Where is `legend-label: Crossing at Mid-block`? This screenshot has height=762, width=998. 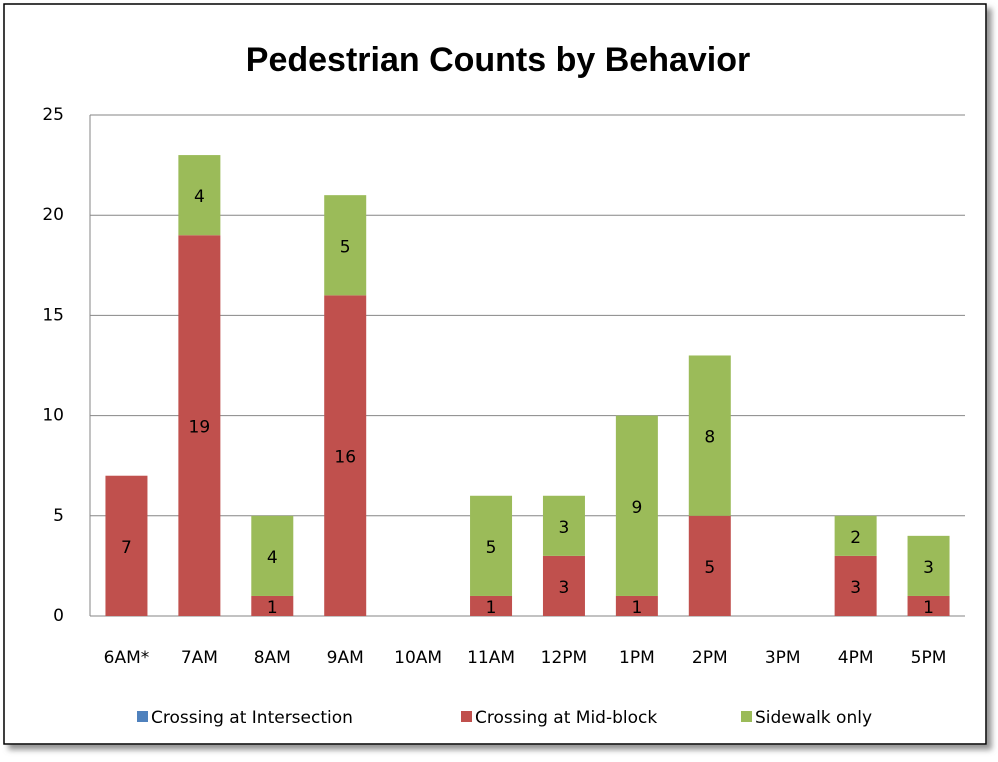
legend-label: Crossing at Mid-block is located at coordinates (566, 718).